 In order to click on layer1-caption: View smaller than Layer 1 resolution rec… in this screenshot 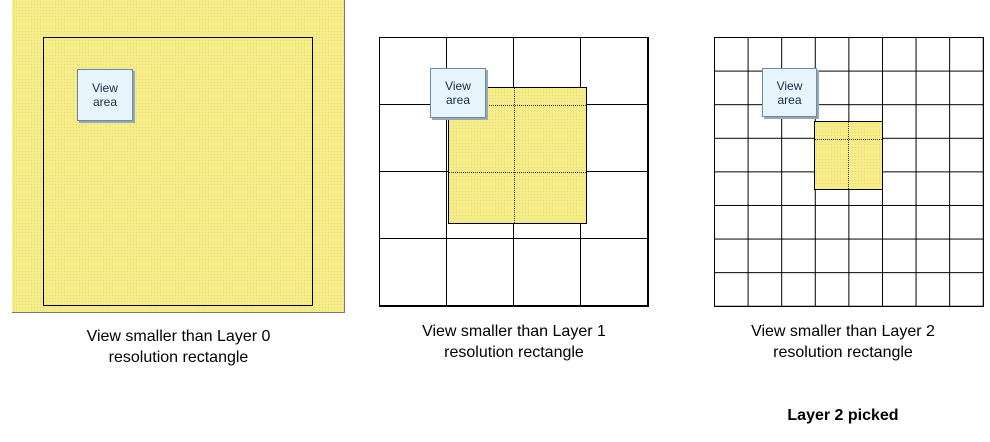, I will do `click(514, 342)`.